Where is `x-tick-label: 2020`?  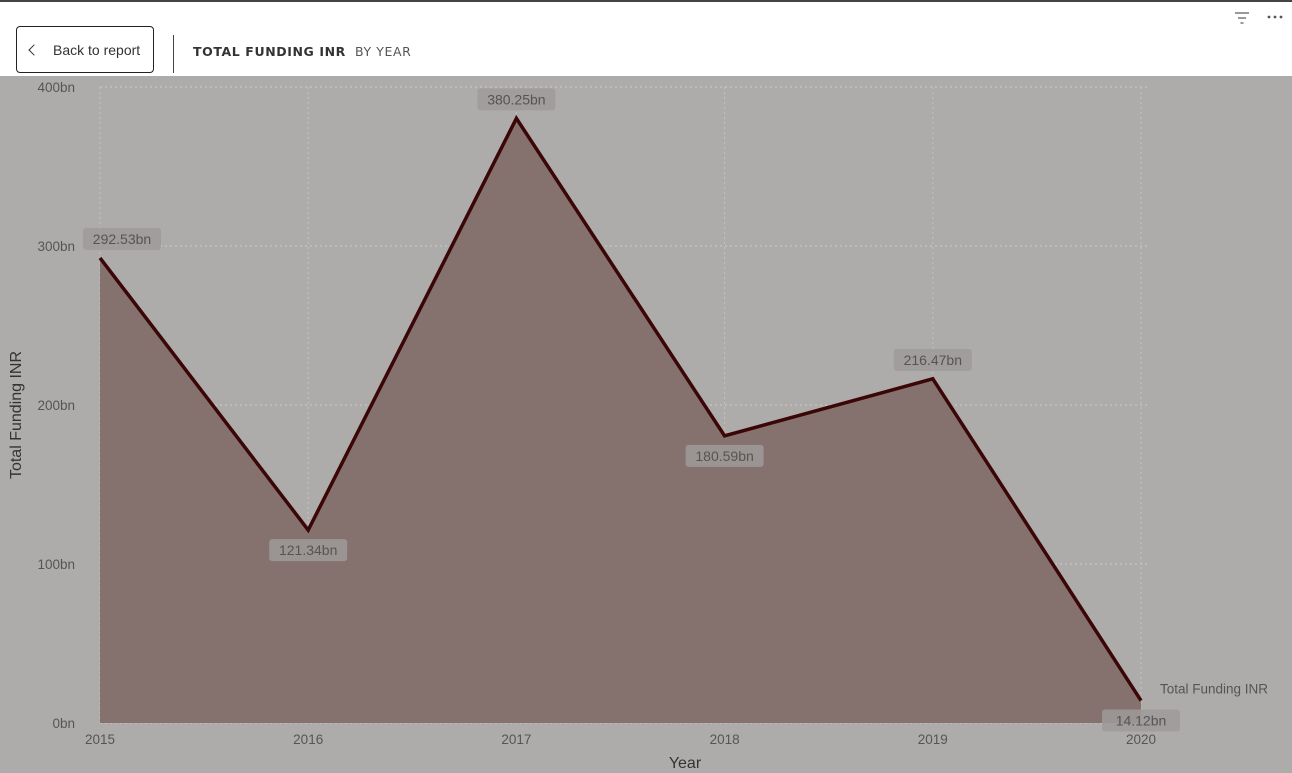
x-tick-label: 2020 is located at coordinates (1141, 739).